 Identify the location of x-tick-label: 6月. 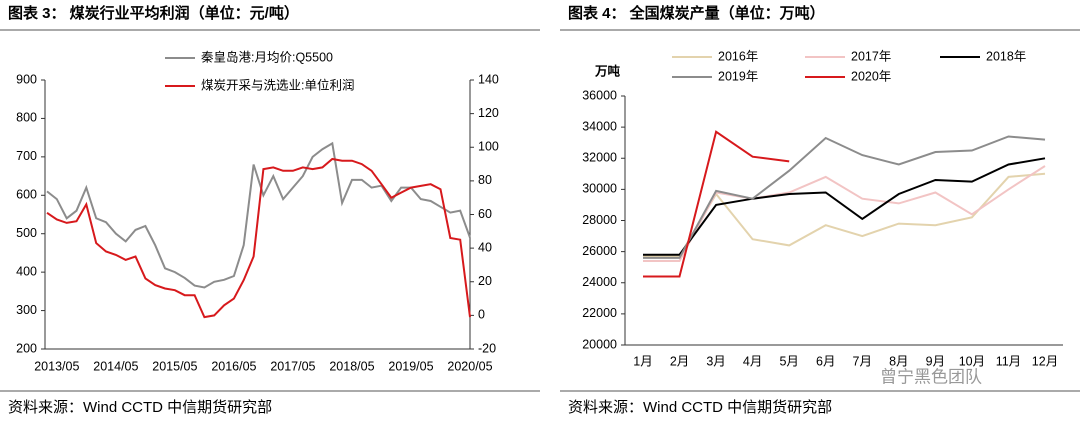
(825, 361).